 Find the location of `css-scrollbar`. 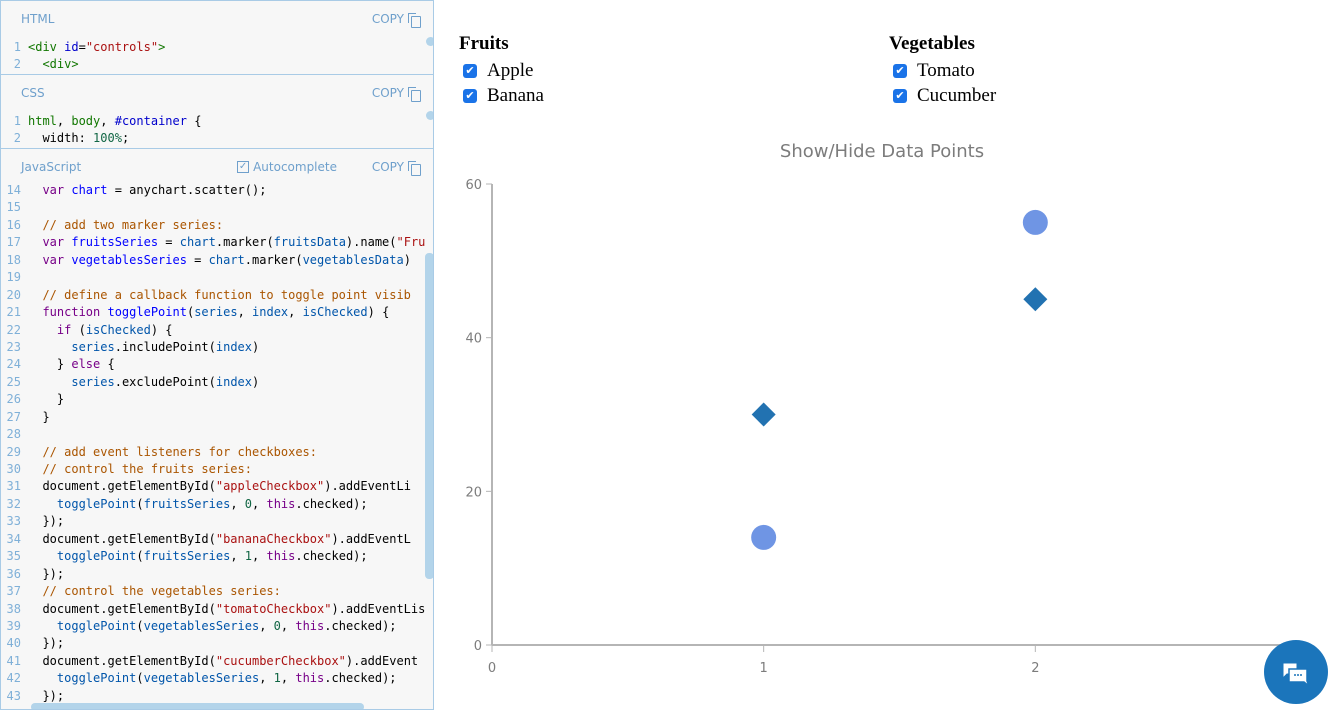

css-scrollbar is located at coordinates (429, 115).